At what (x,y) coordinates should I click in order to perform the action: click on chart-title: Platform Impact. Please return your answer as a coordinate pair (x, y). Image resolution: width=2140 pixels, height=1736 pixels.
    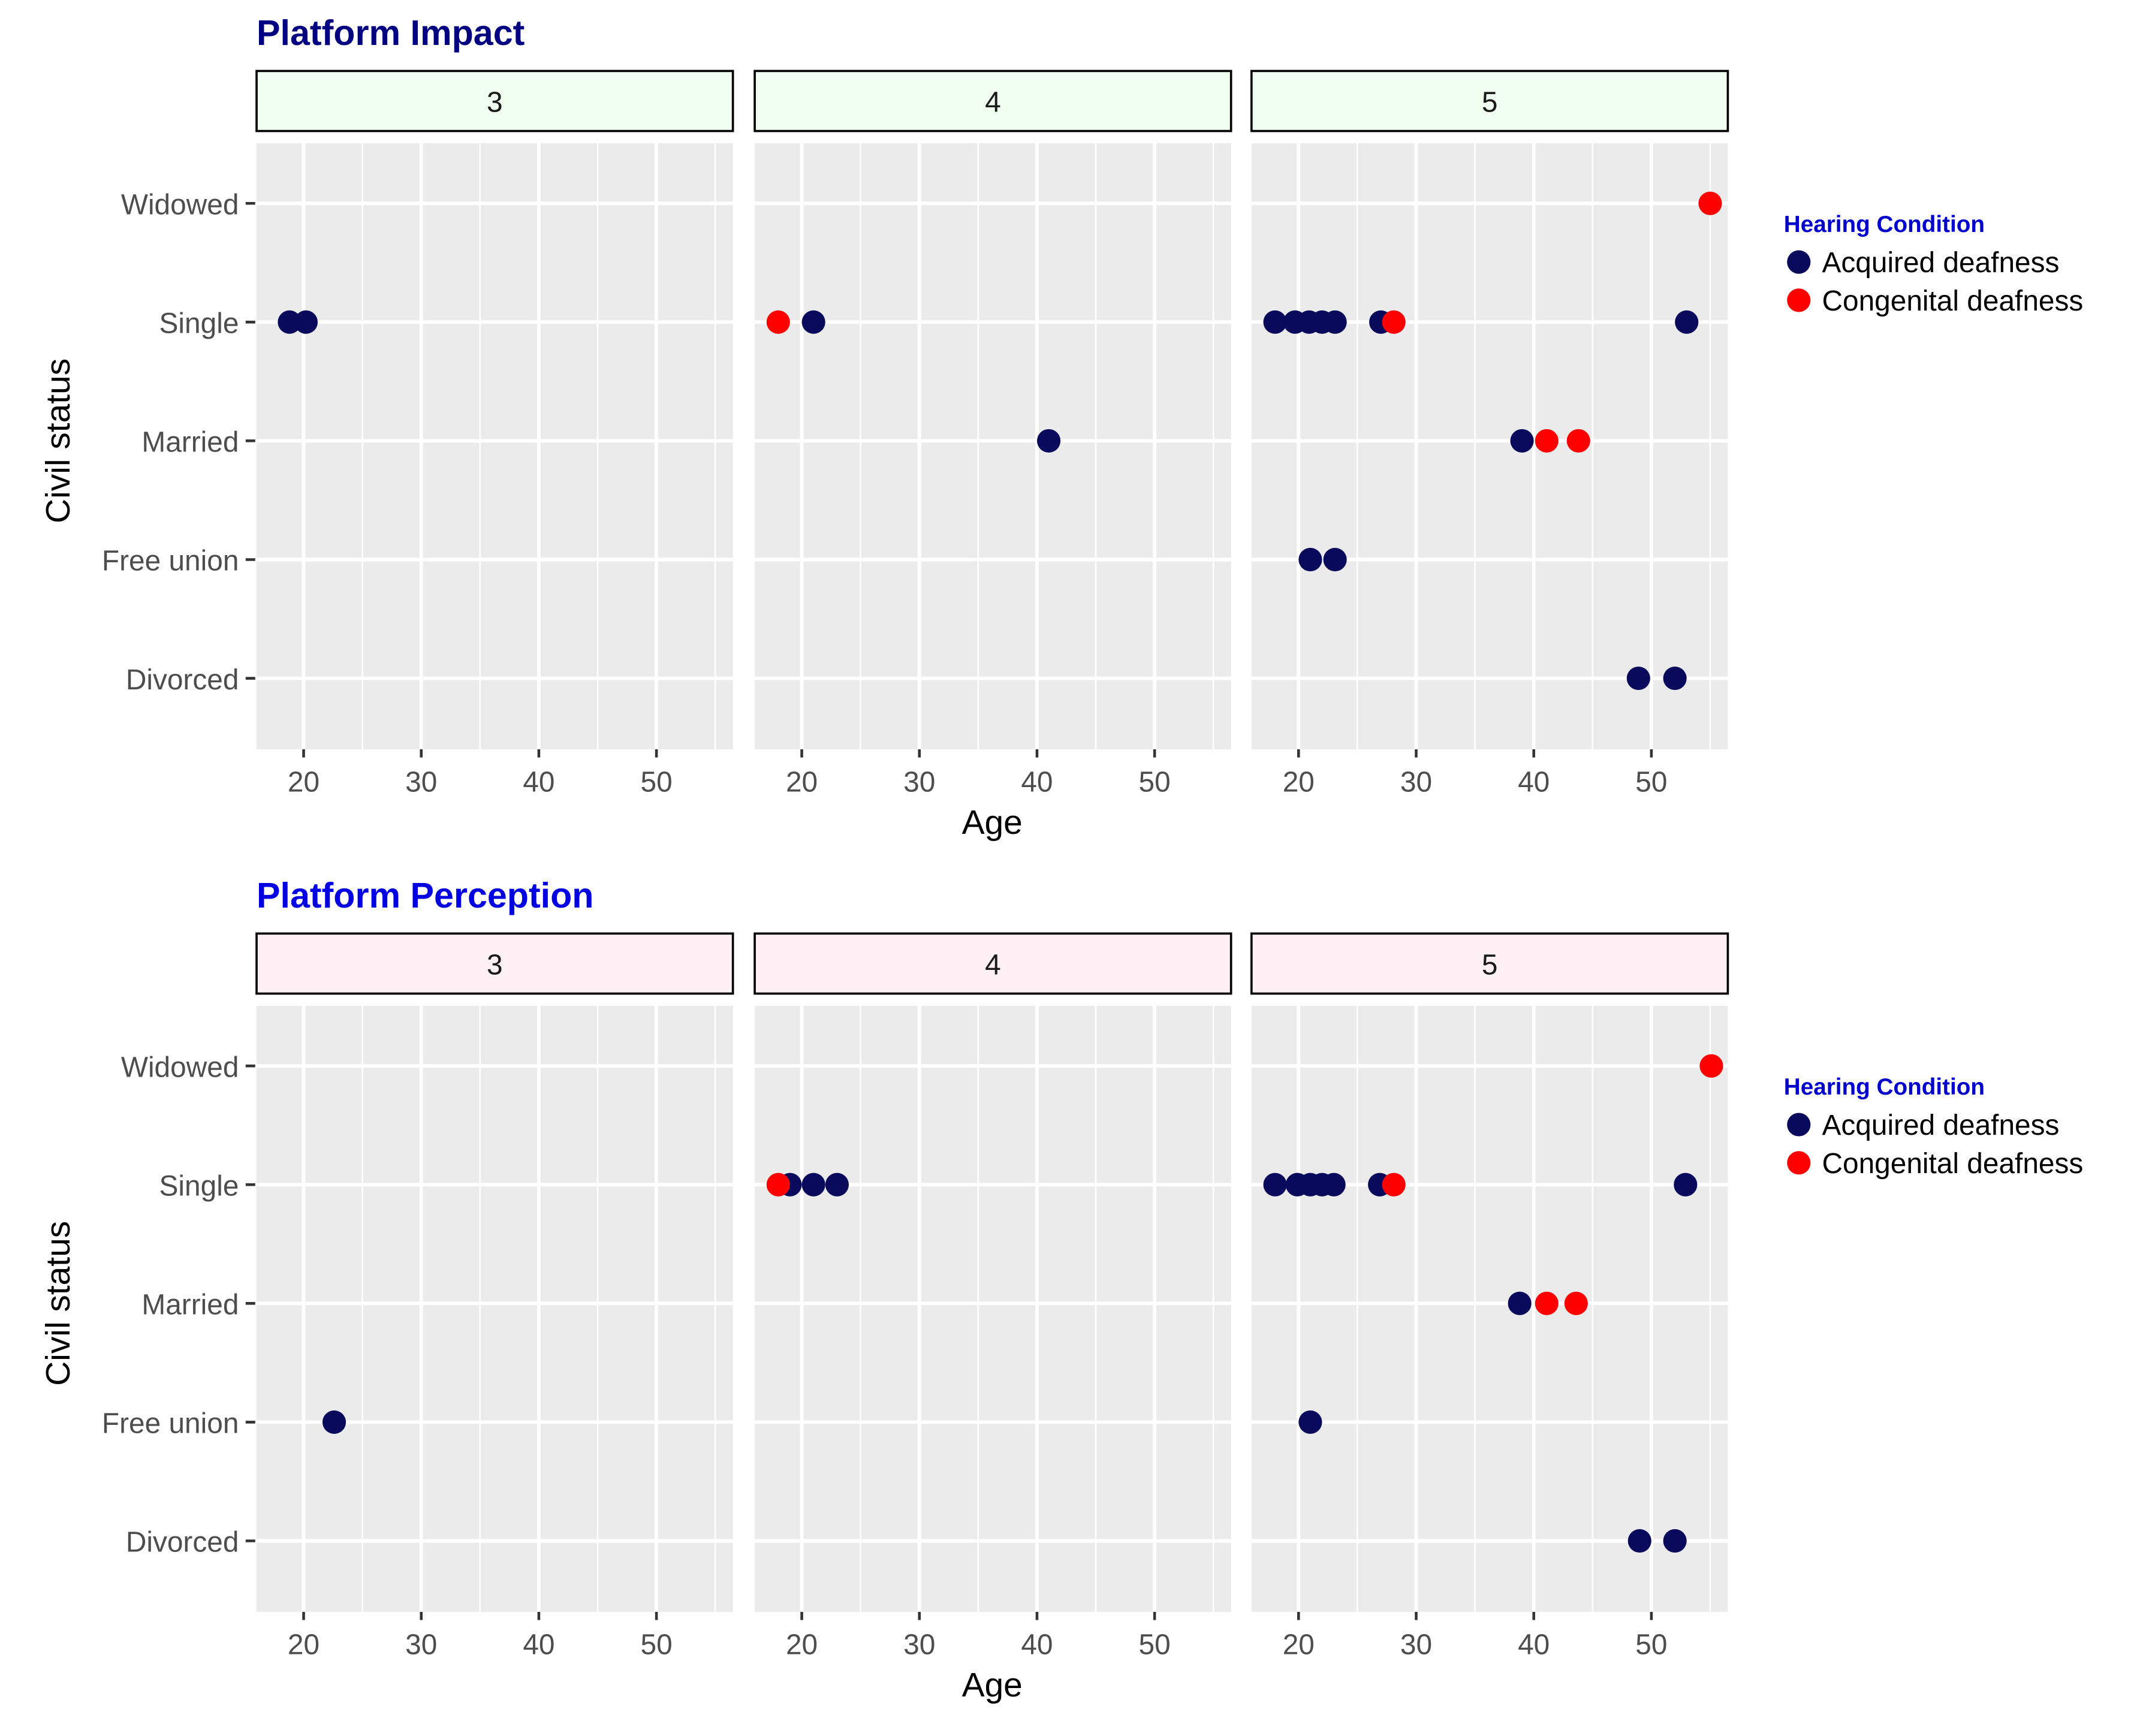
    Looking at the image, I should click on (391, 33).